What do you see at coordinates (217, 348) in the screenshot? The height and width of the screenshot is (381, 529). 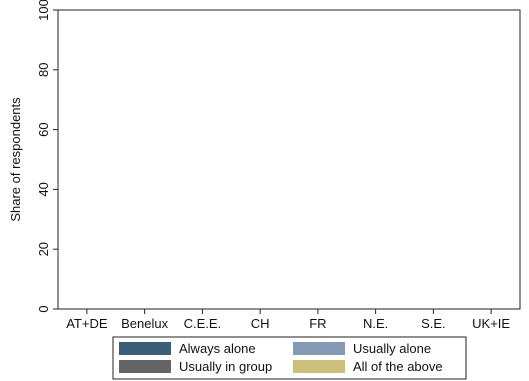 I see `legend-label: Always alone` at bounding box center [217, 348].